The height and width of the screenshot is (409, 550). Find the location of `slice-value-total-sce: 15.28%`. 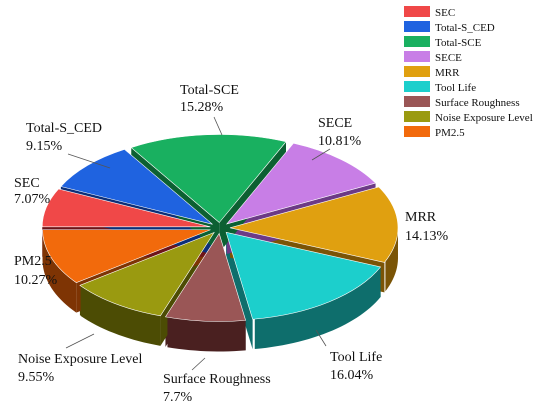

slice-value-total-sce: 15.28% is located at coordinates (202, 107).